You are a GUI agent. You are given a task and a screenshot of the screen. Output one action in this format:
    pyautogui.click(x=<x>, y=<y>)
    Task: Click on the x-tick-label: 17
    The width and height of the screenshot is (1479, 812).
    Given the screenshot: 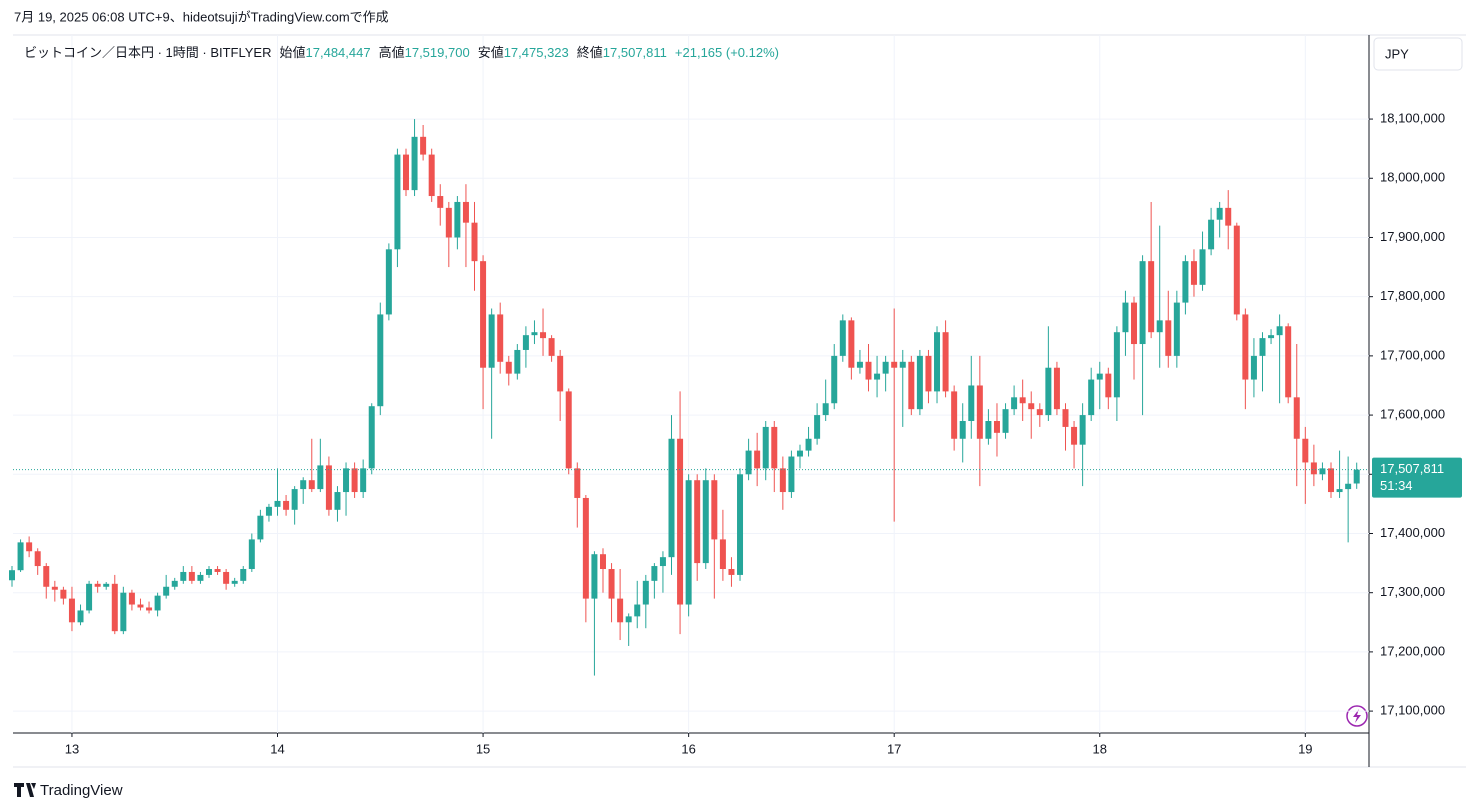 What is the action you would take?
    pyautogui.click(x=894, y=748)
    